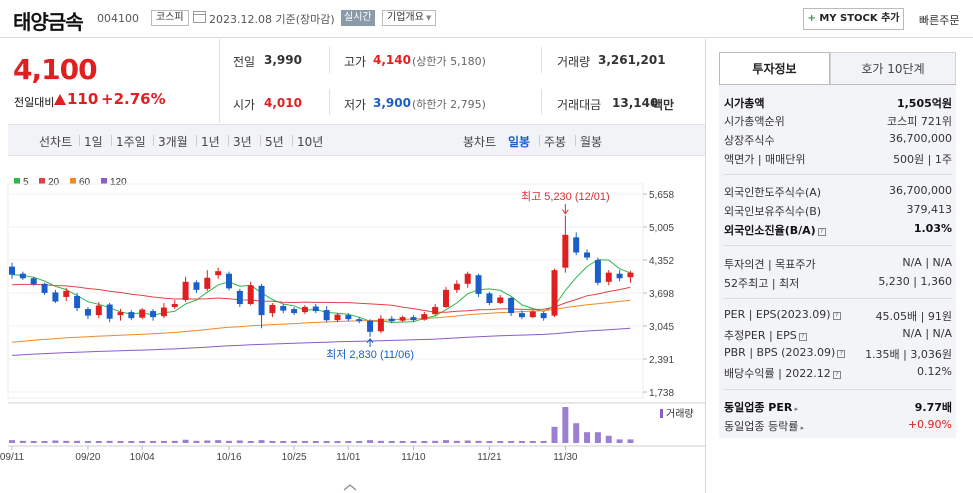 Image resolution: width=973 pixels, height=493 pixels. Describe the element at coordinates (91, 142) in the screenshot. I see `tab-1-day: 1일` at that location.